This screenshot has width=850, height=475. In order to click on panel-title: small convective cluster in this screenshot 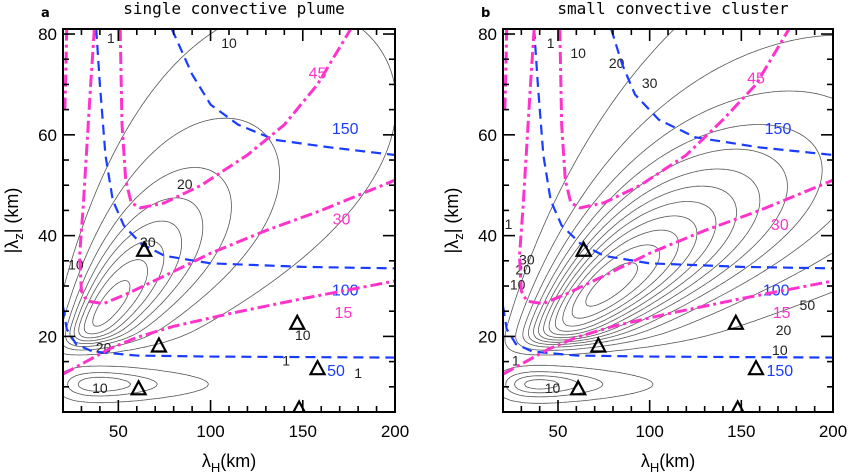, I will do `click(673, 9)`.